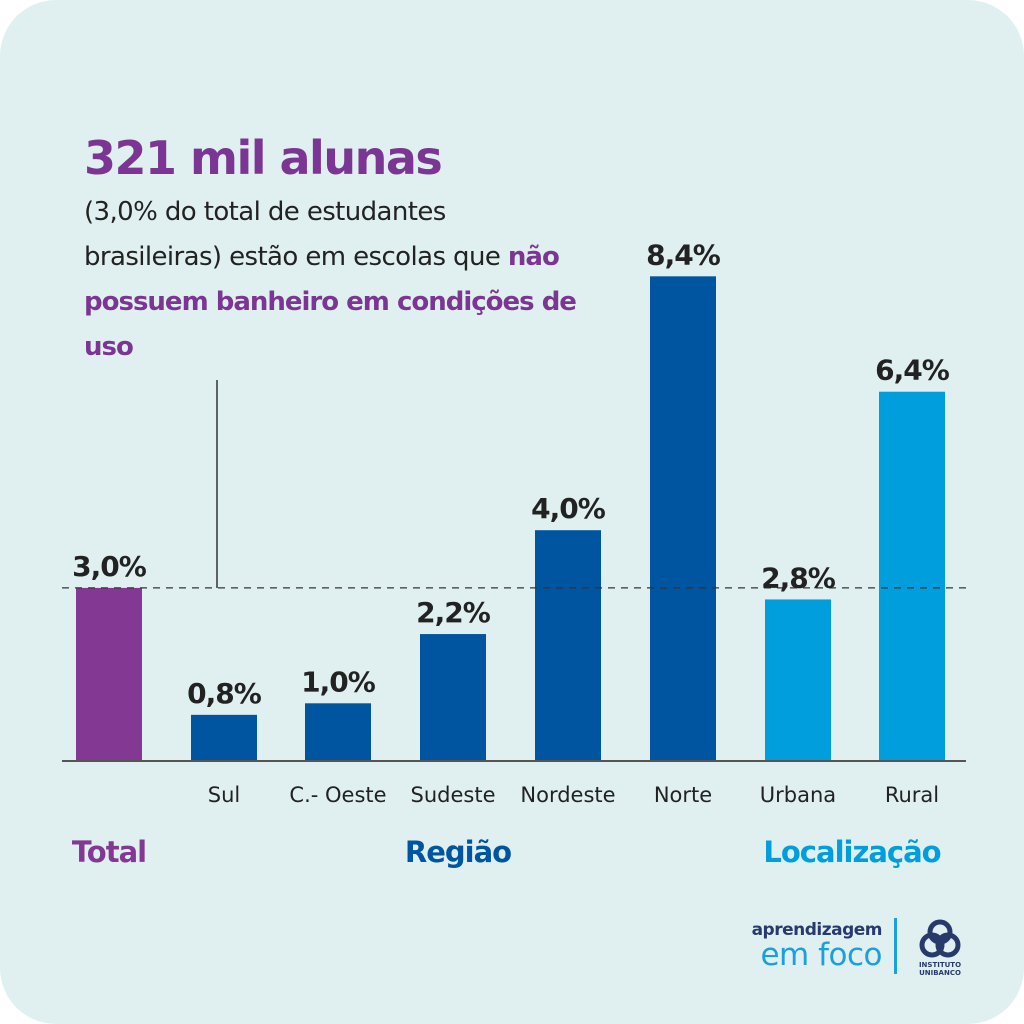 The image size is (1024, 1024). Describe the element at coordinates (798, 577) in the screenshot. I see `value-label: 2,8%` at that location.